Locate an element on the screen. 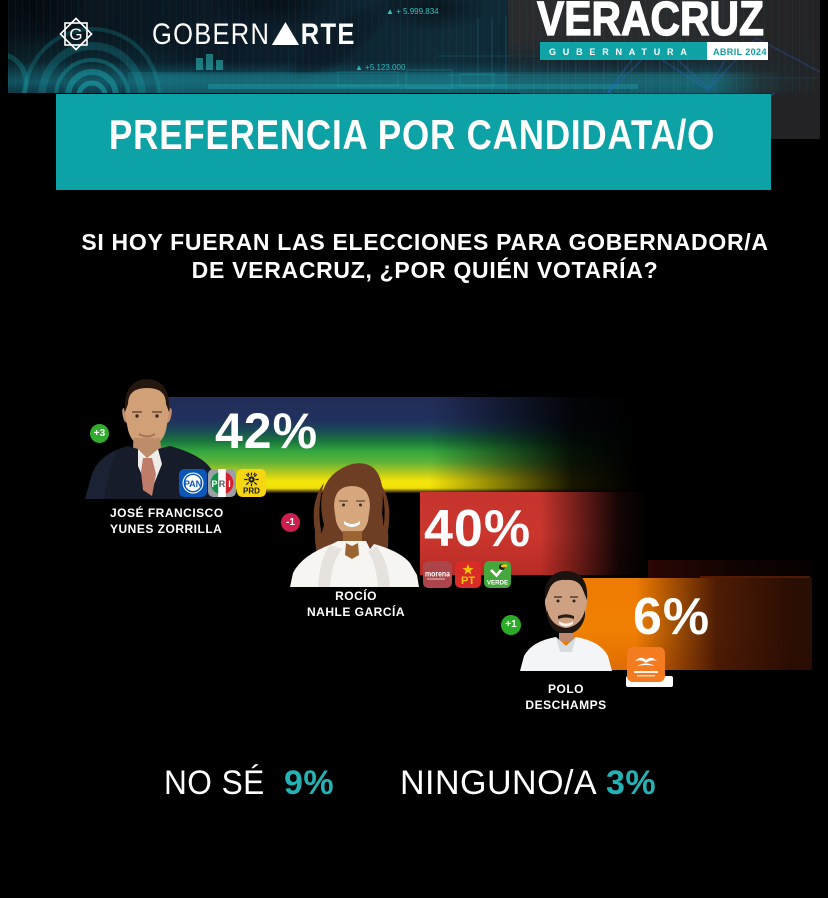 The height and width of the screenshot is (898, 828). svg-text: I is located at coordinates (229, 484).